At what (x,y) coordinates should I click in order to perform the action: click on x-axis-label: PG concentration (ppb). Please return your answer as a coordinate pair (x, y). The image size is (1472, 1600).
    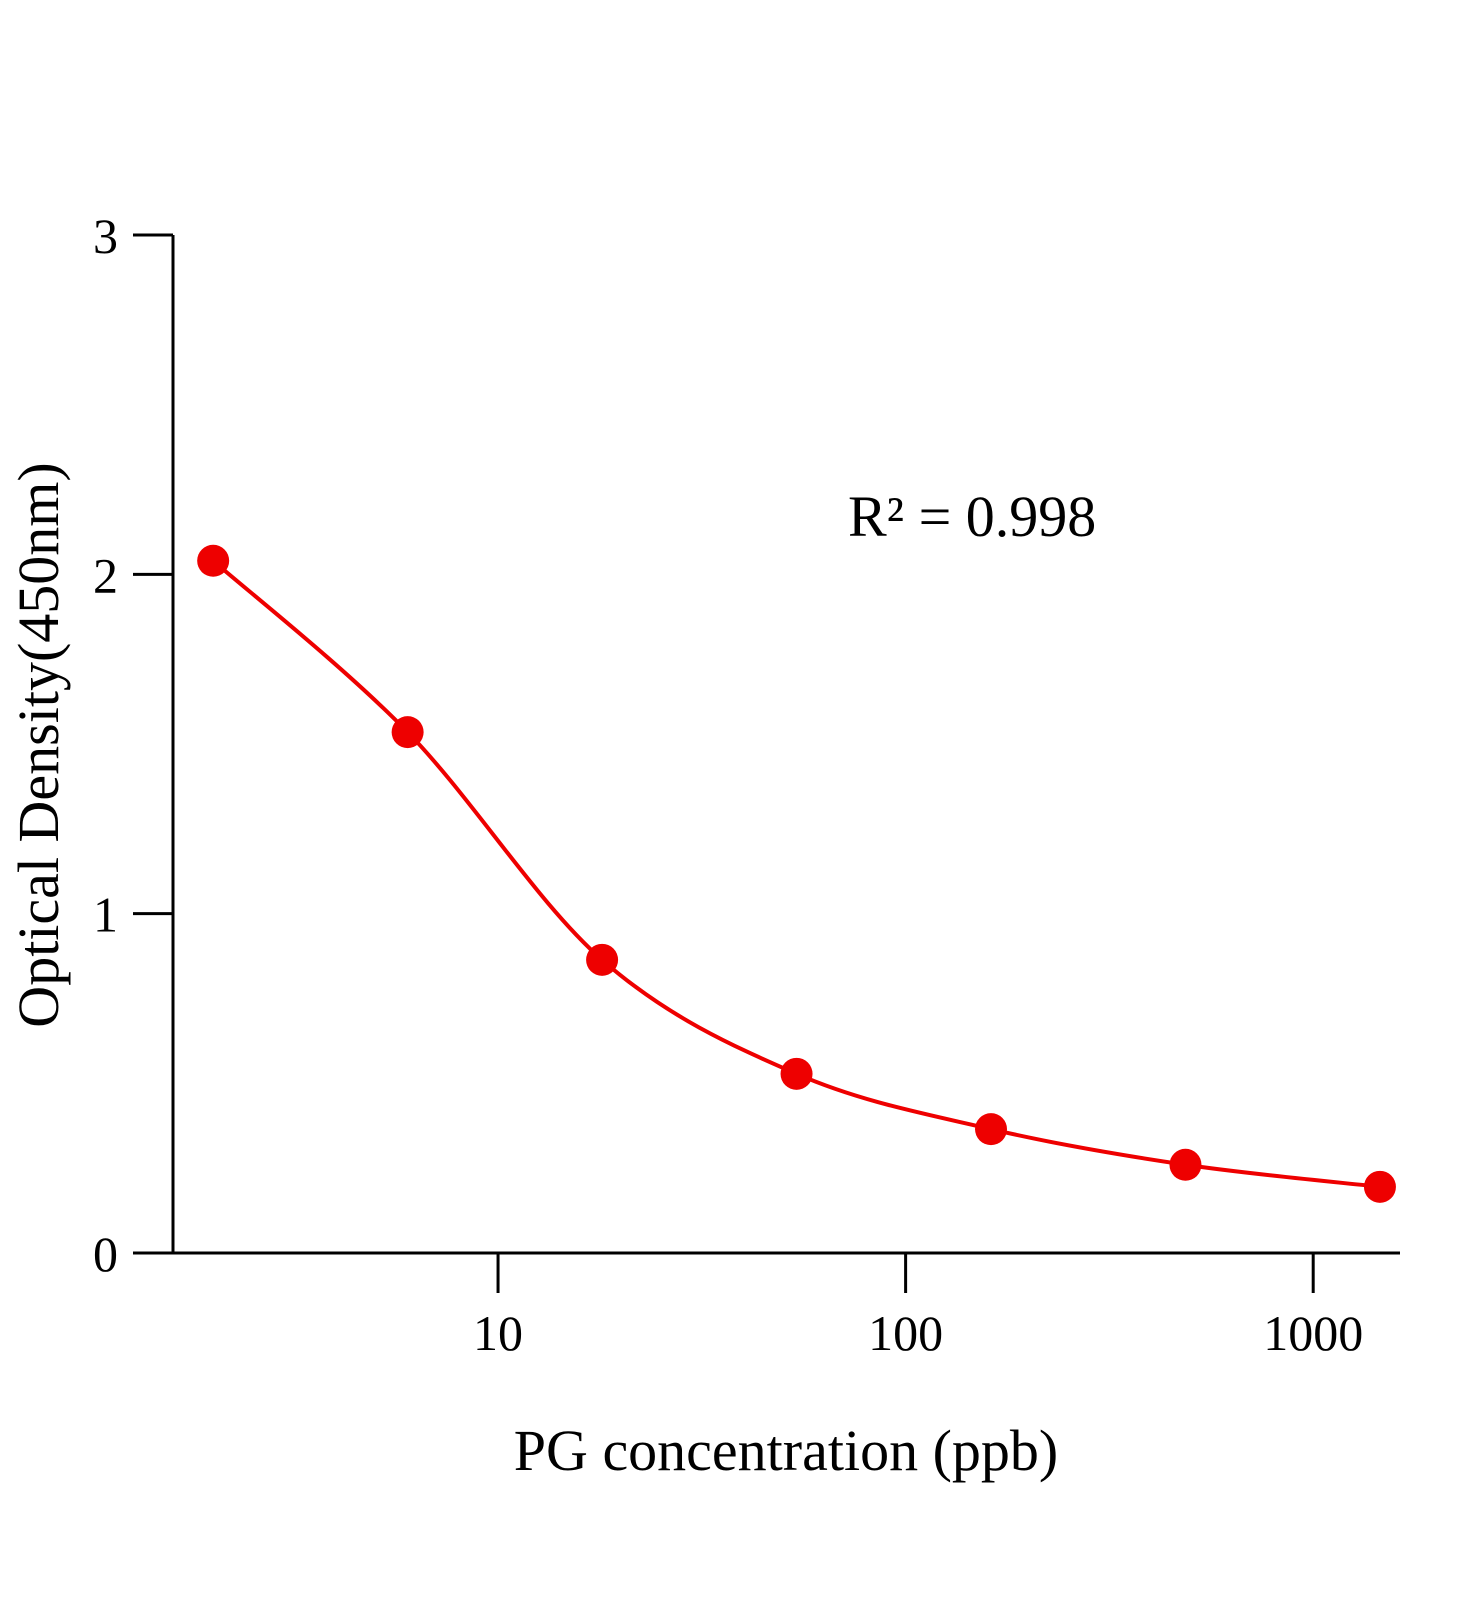
    Looking at the image, I should click on (786, 1450).